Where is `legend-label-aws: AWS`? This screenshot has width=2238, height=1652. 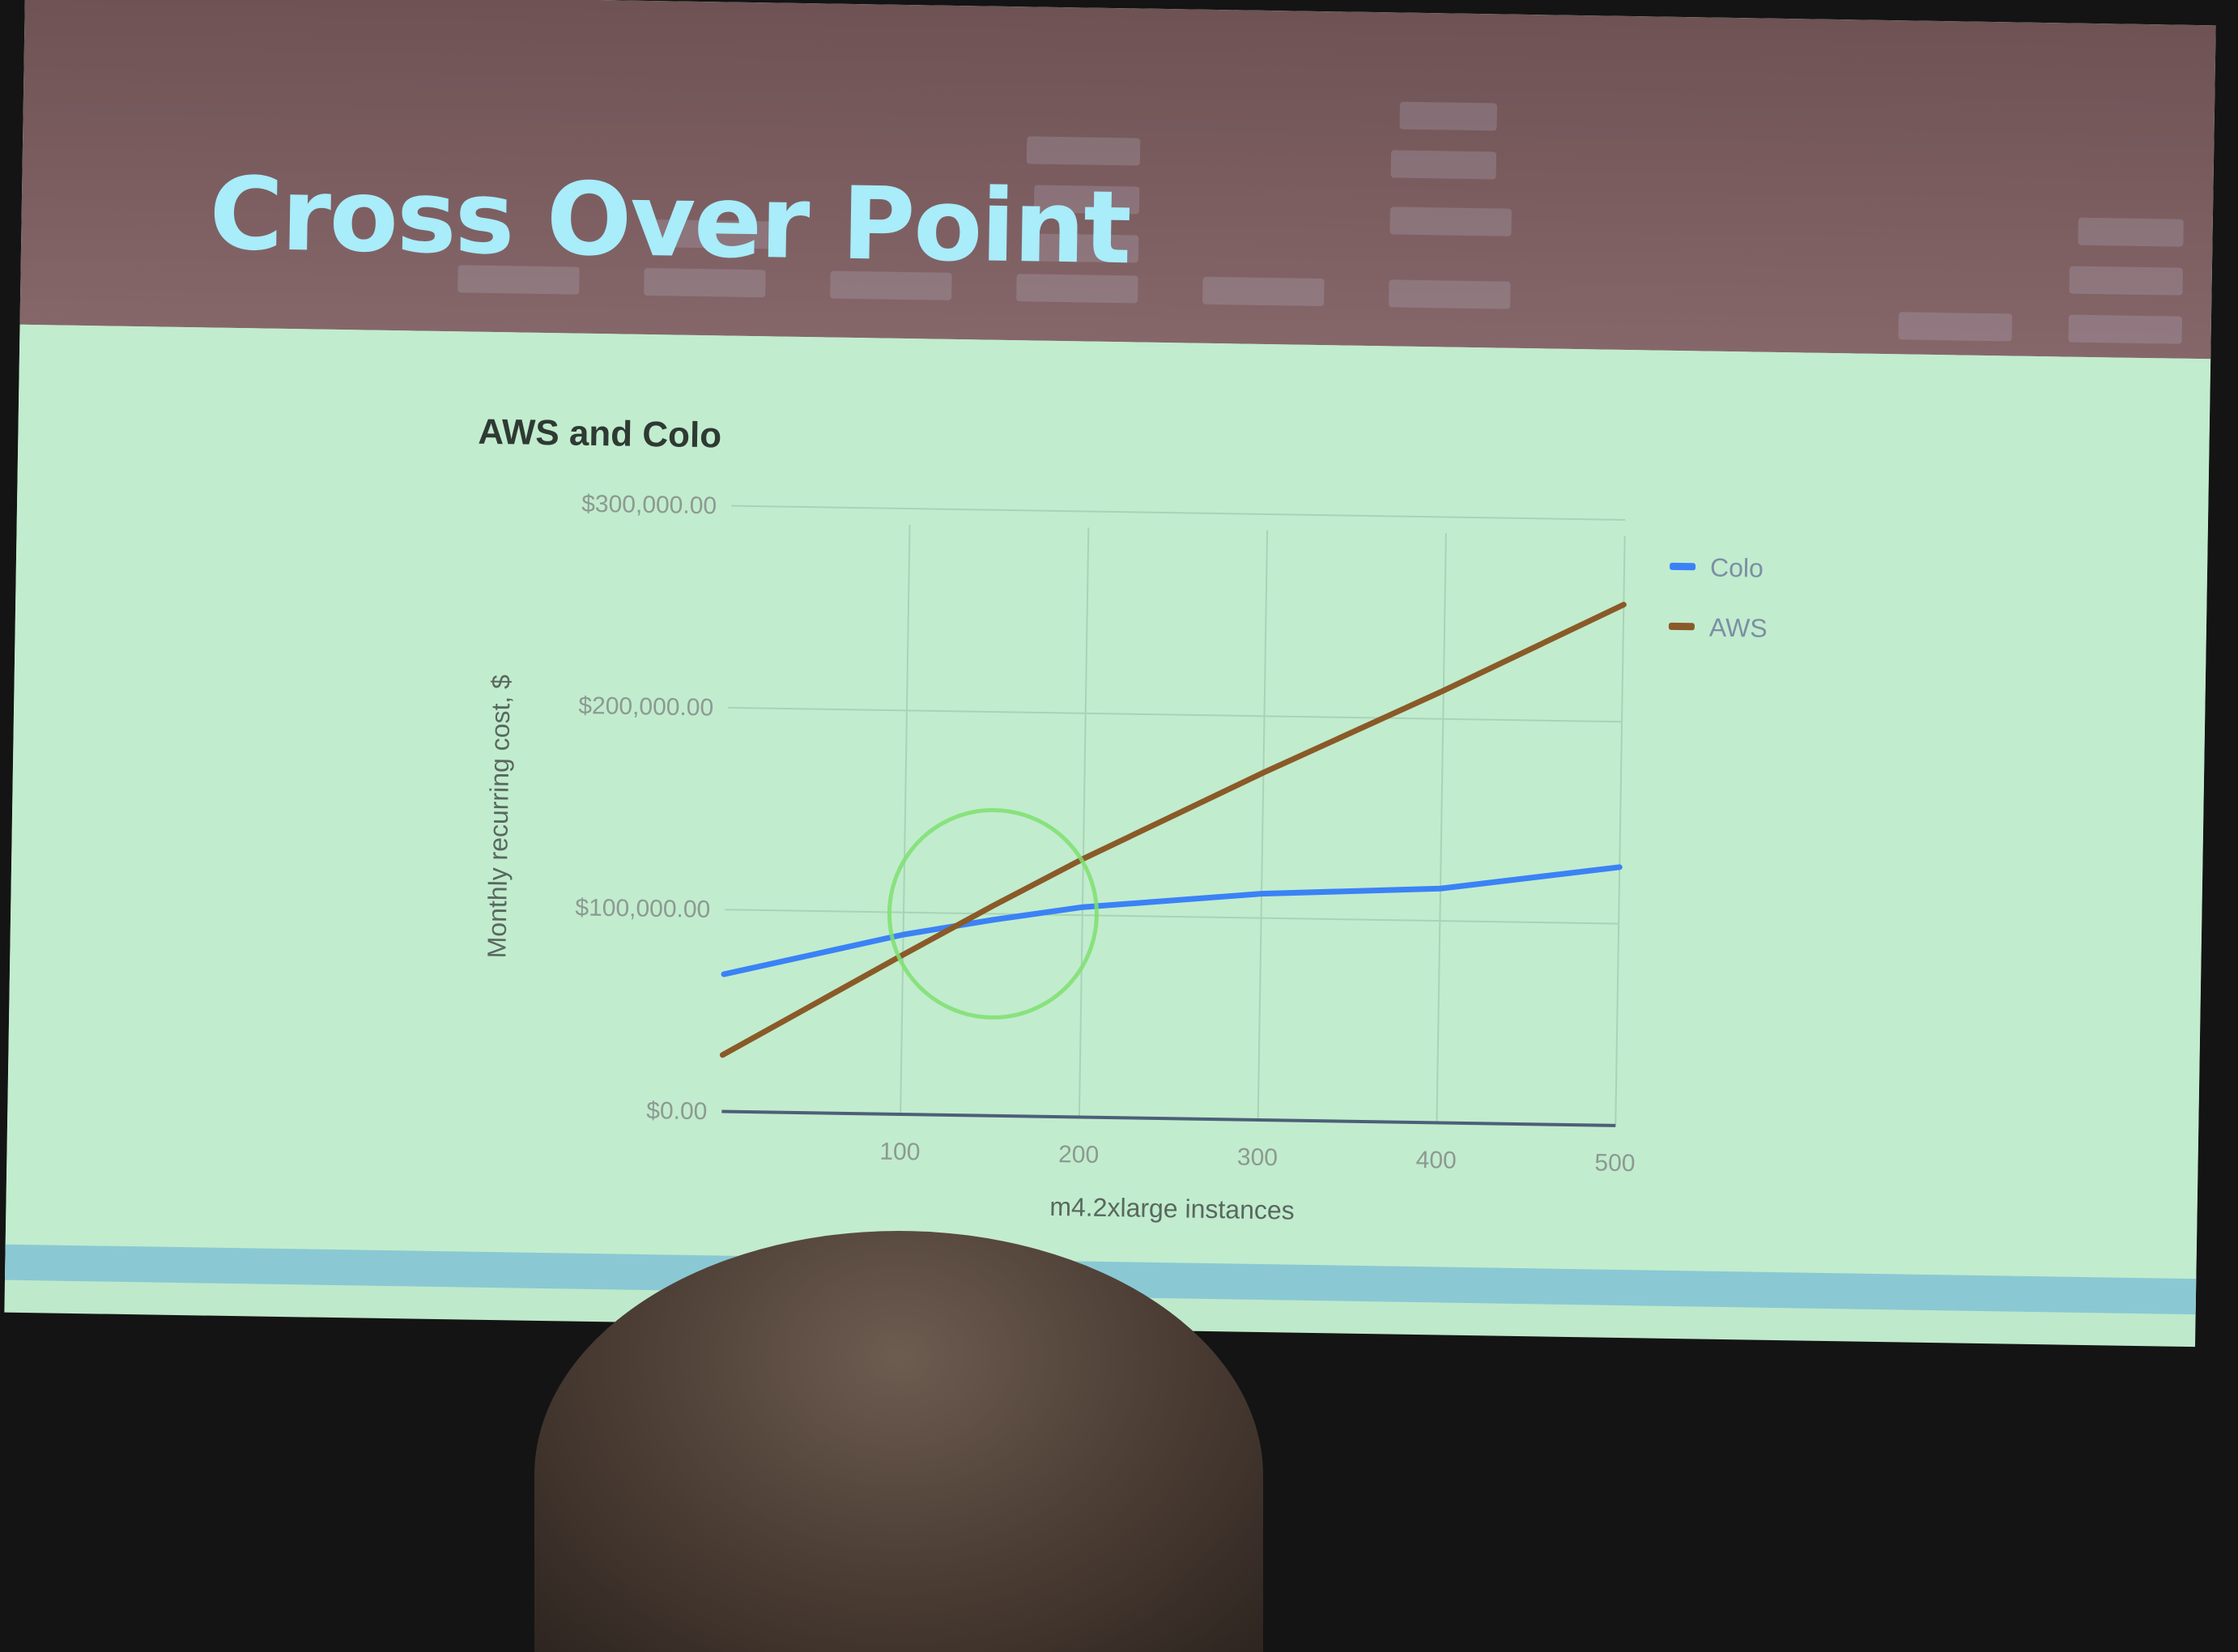 legend-label-aws: AWS is located at coordinates (1739, 628).